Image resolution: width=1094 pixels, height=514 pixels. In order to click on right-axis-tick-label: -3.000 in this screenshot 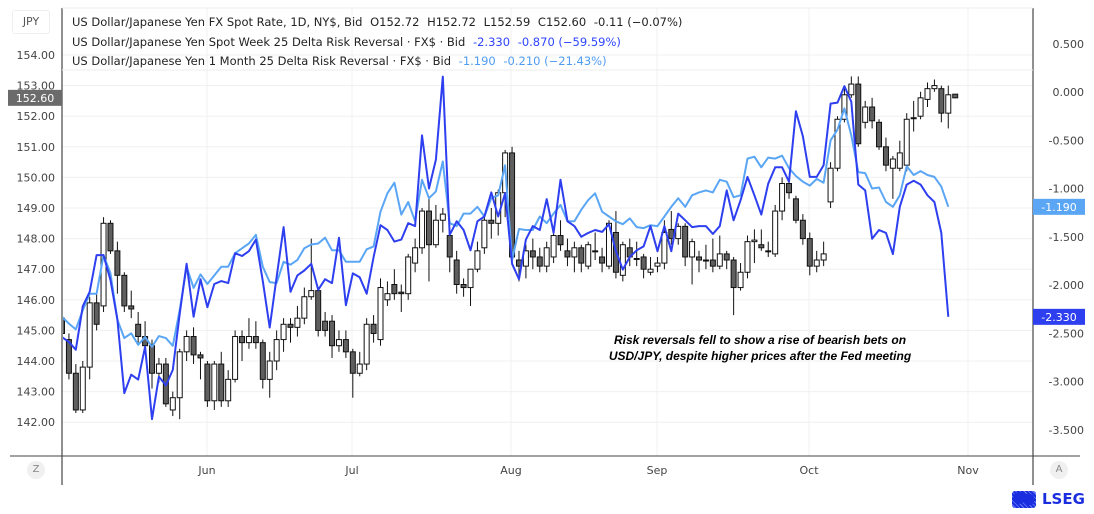, I will do `click(1066, 382)`.